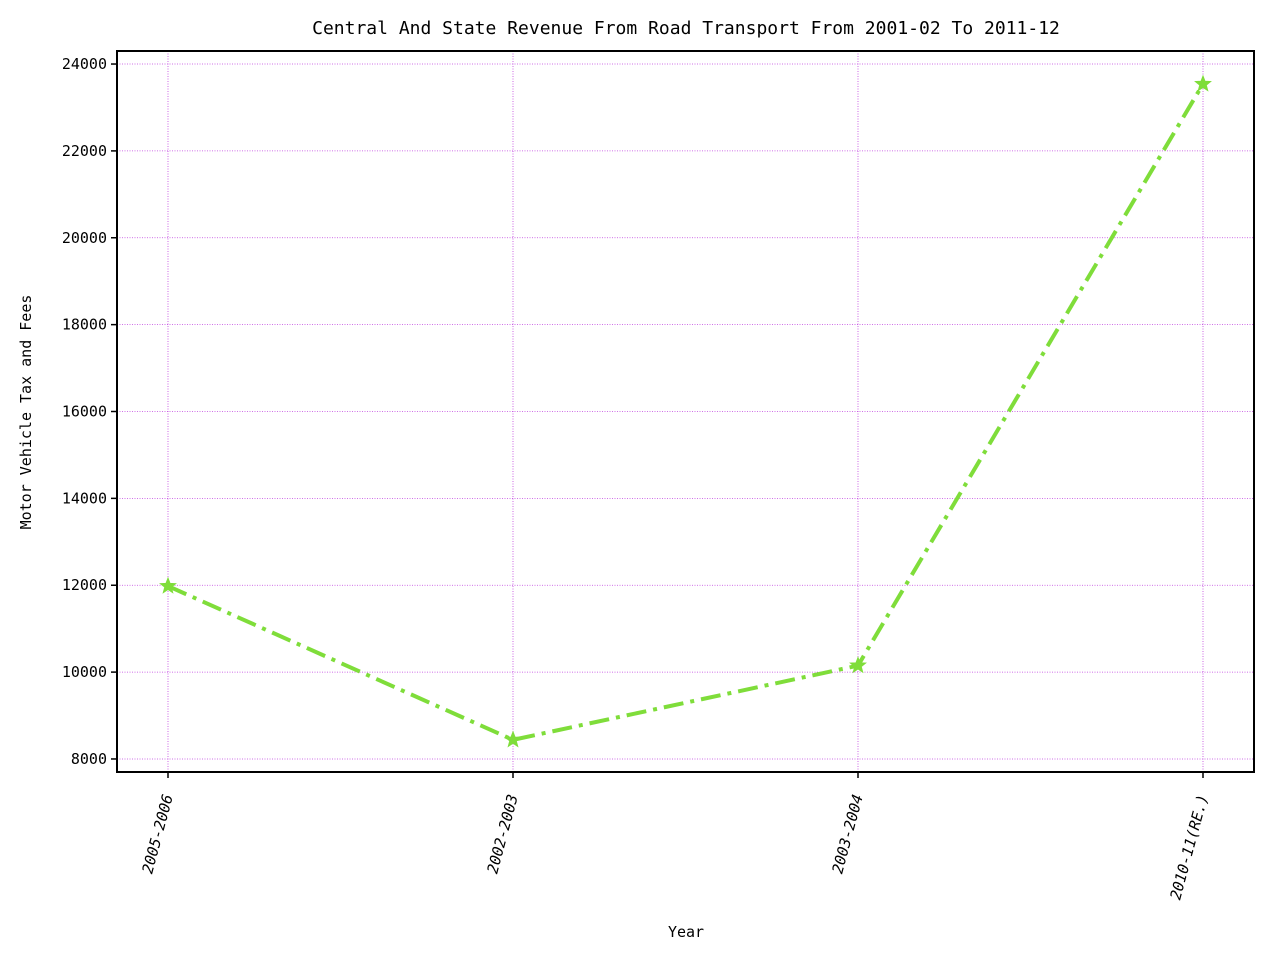 This screenshot has width=1280, height=960. I want to click on y-tick-label: 12000, so click(84, 585).